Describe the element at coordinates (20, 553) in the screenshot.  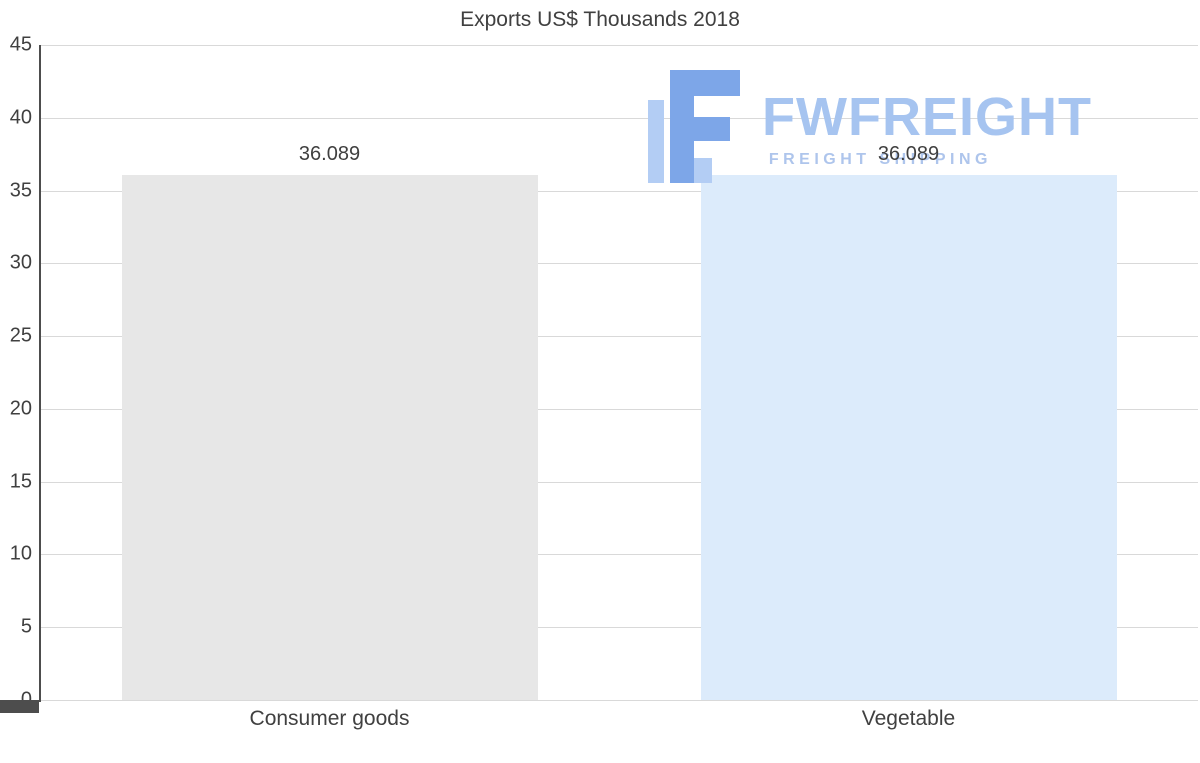
I see `y-tick-label: 10` at that location.